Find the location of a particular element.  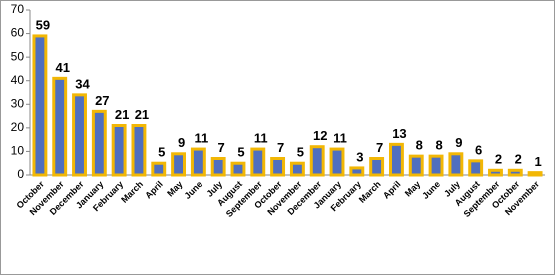

data-label: 1 is located at coordinates (537, 161).